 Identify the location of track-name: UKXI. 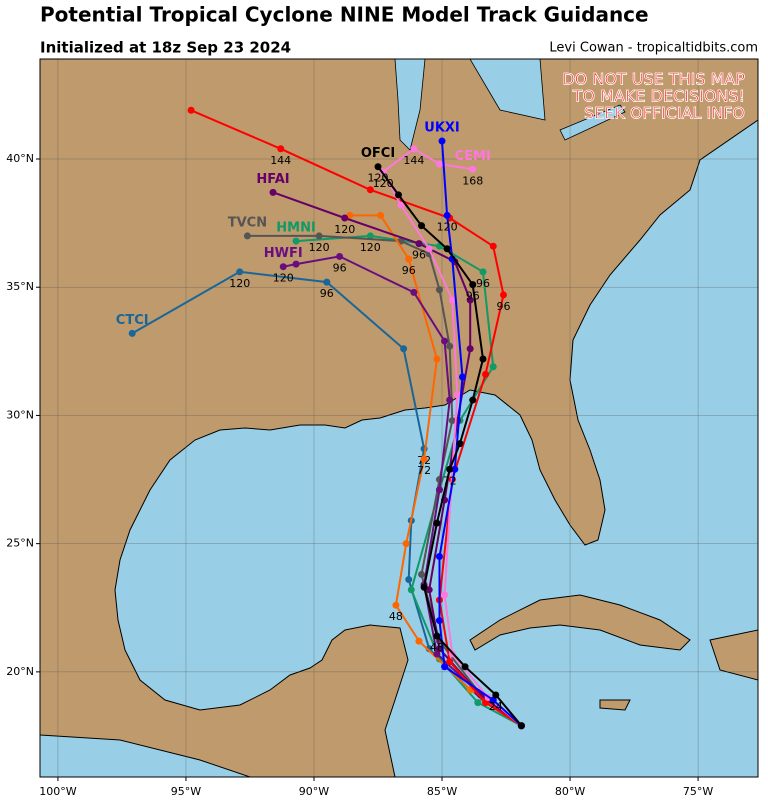
(442, 128).